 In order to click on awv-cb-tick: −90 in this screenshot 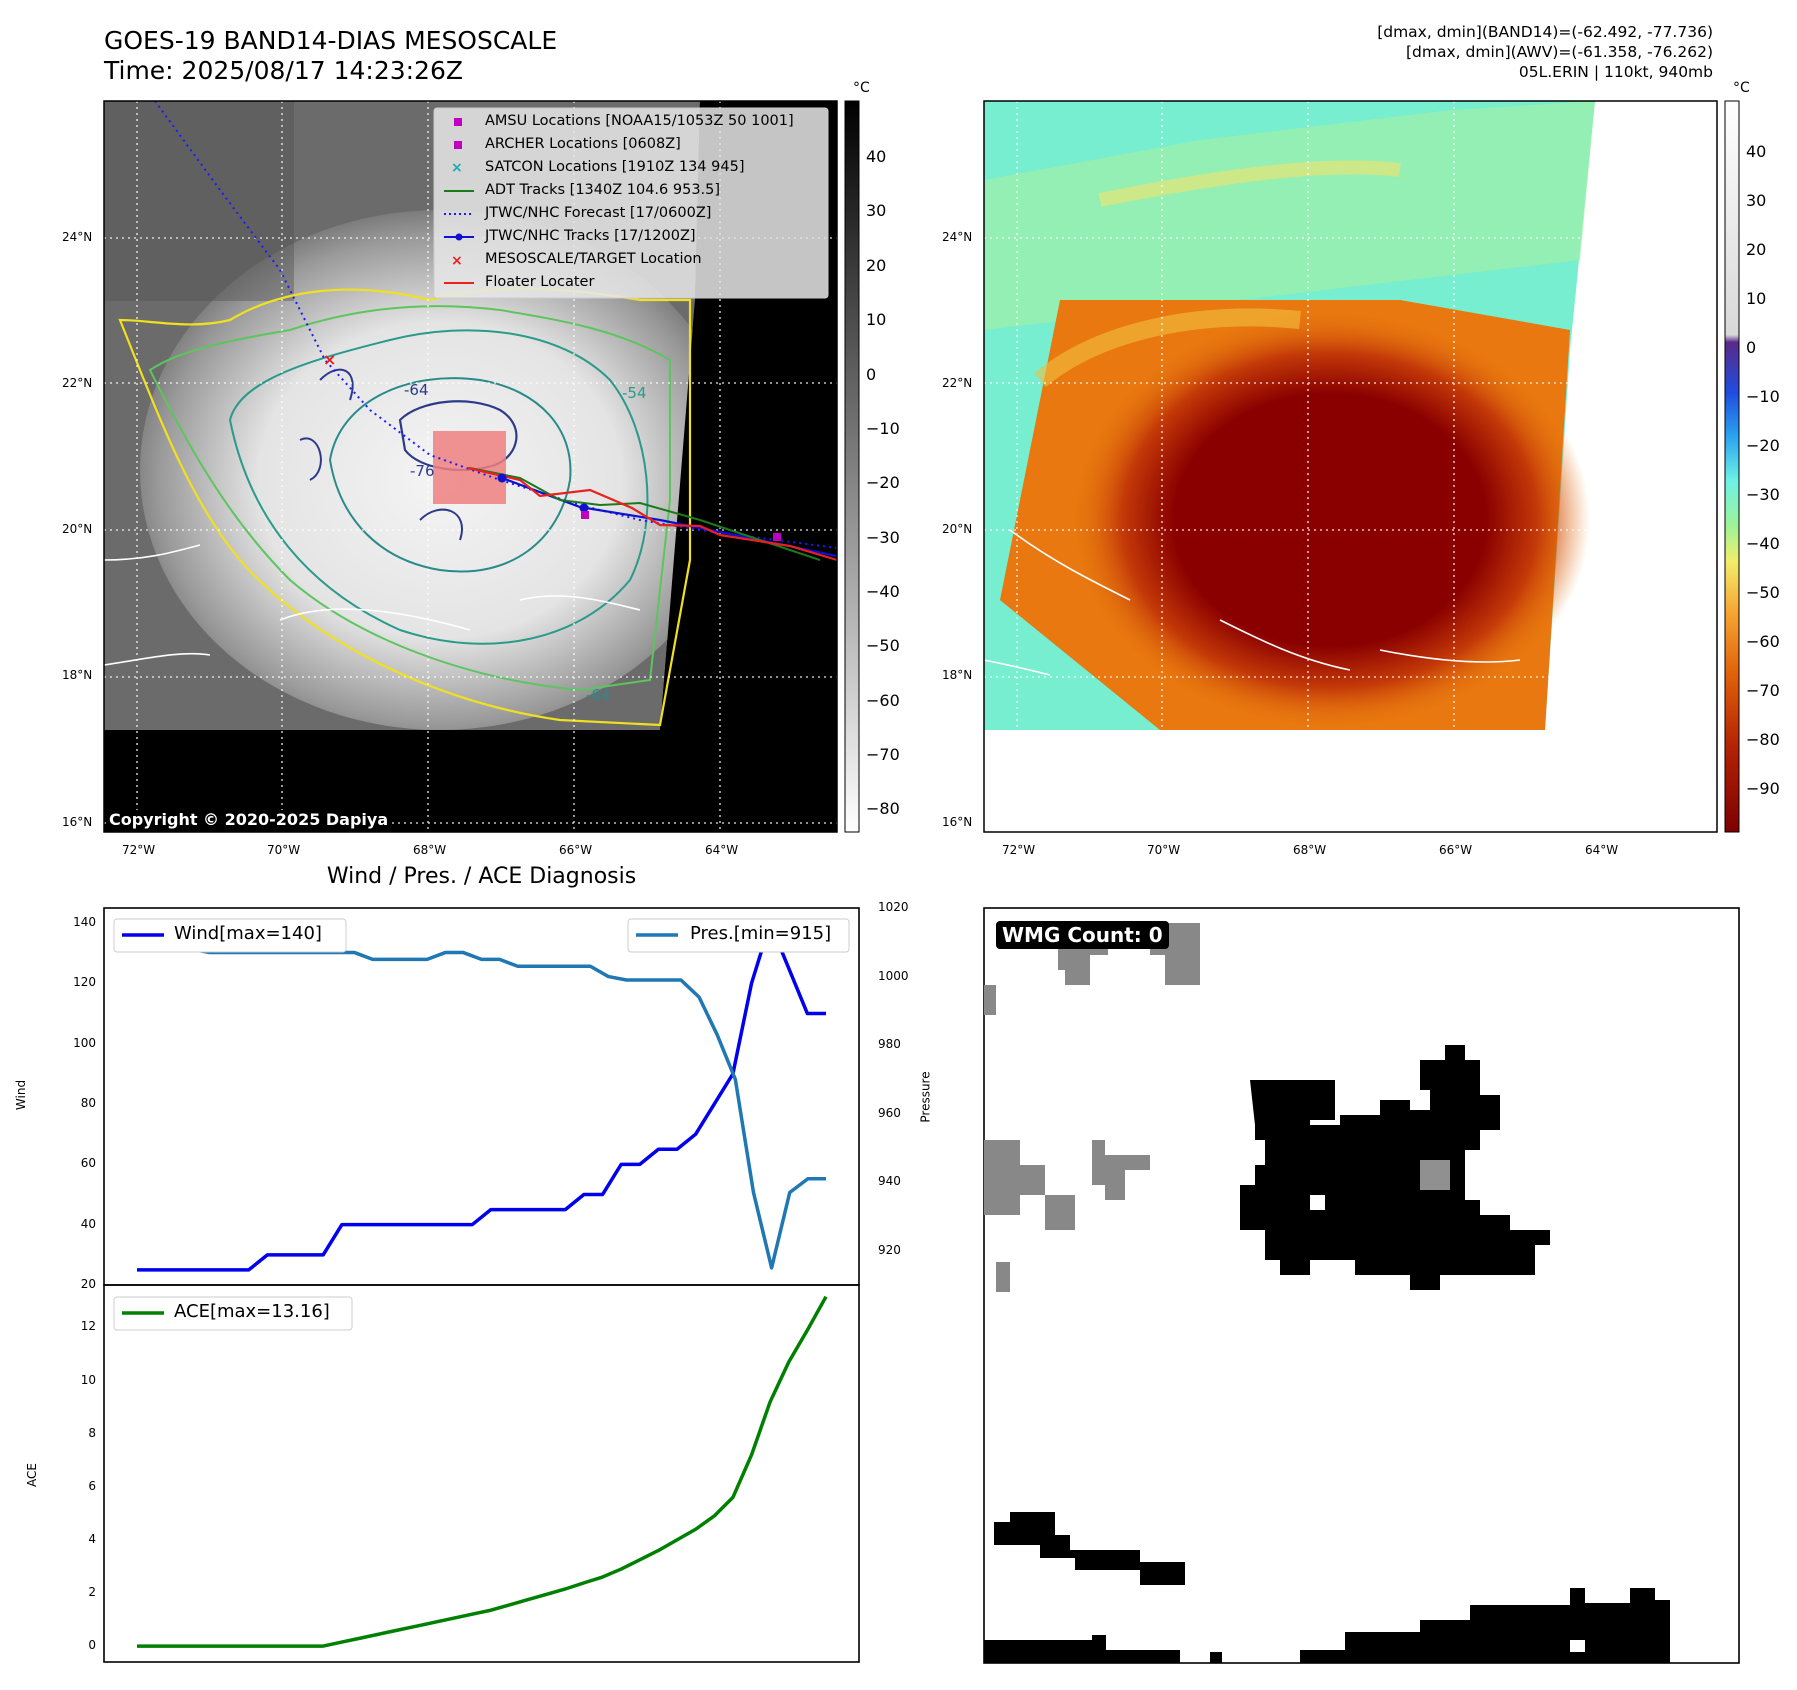, I will do `click(1763, 788)`.